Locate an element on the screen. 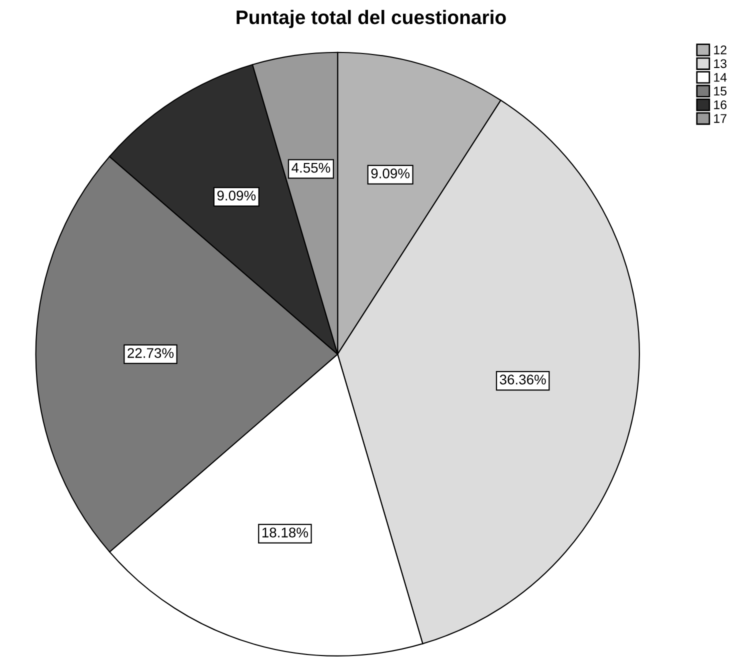  legend-label: 12 is located at coordinates (720, 49).